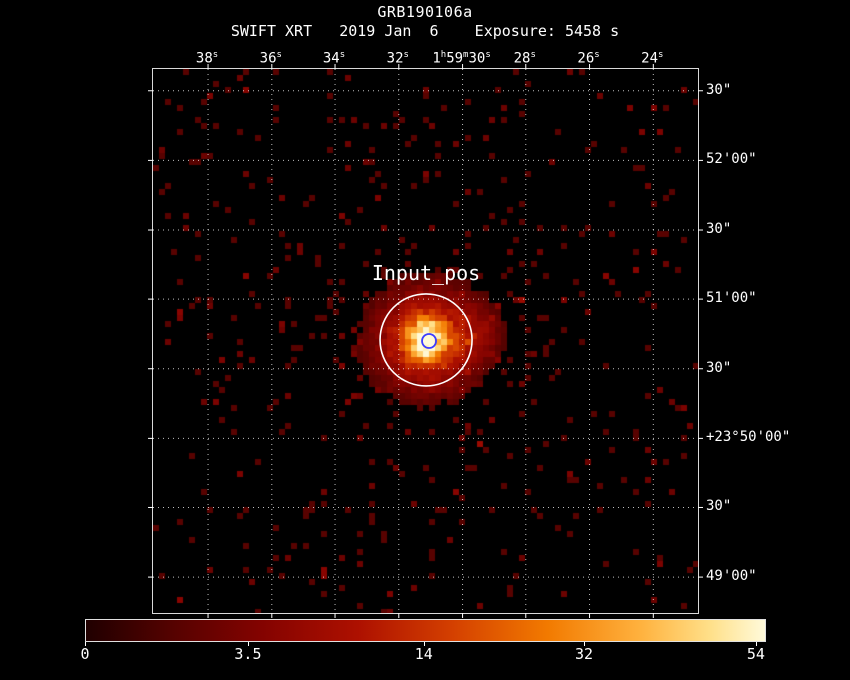 This screenshot has height=680, width=850. What do you see at coordinates (748, 437) in the screenshot?
I see `dec-tick-label: +23°50'00"` at bounding box center [748, 437].